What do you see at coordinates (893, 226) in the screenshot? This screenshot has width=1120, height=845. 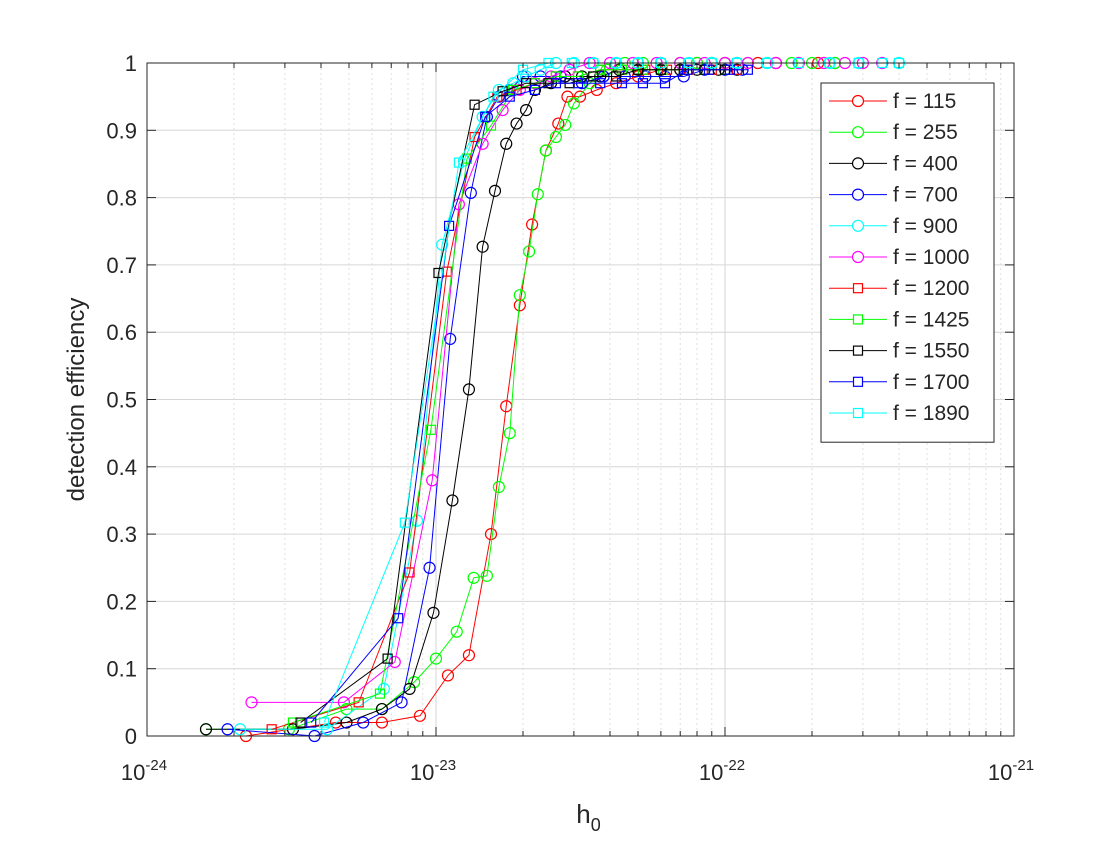 I see `legend-item: f = 900` at bounding box center [893, 226].